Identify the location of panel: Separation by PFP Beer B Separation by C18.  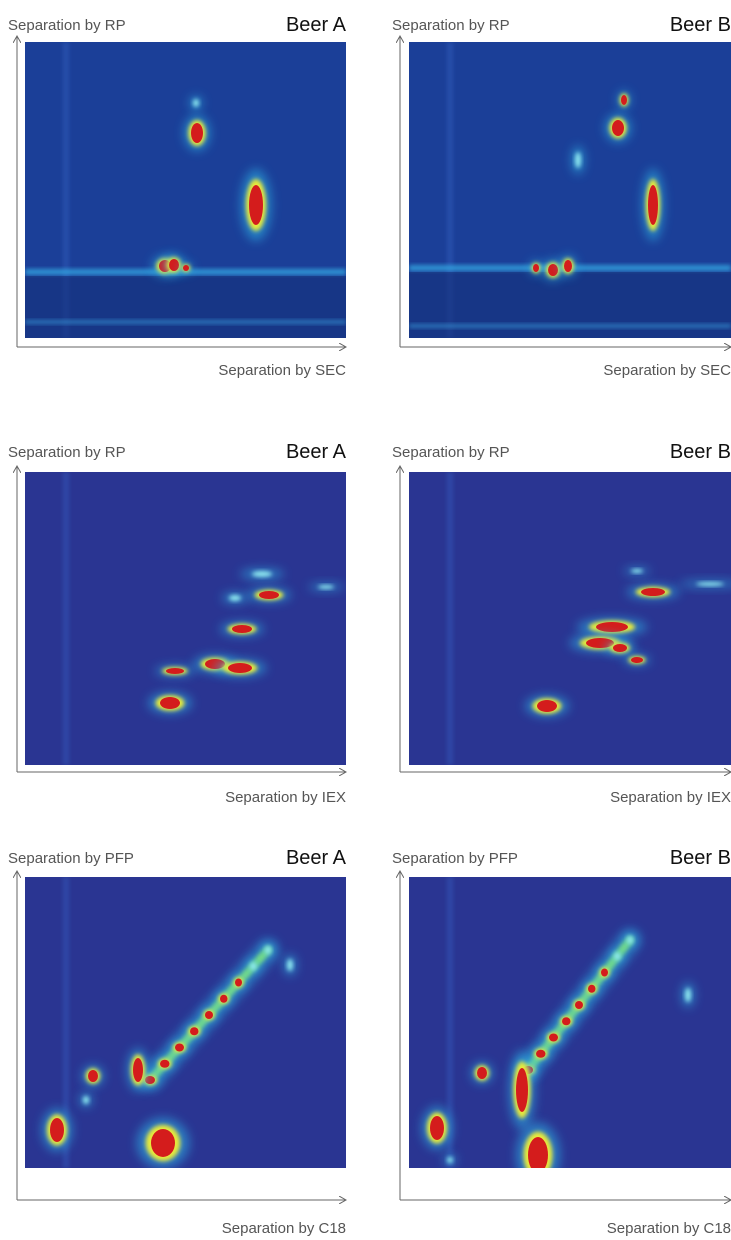
(561, 1042).